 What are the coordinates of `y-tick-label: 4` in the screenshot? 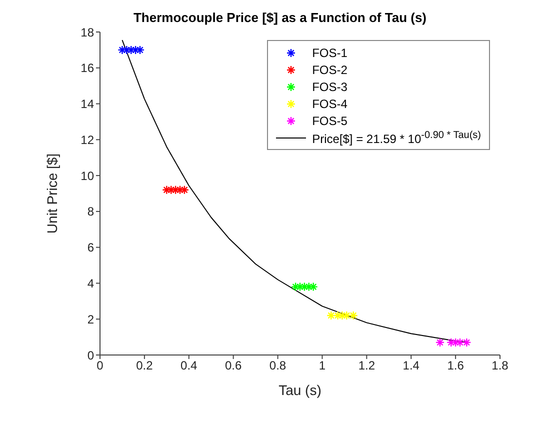 It's located at (90, 283).